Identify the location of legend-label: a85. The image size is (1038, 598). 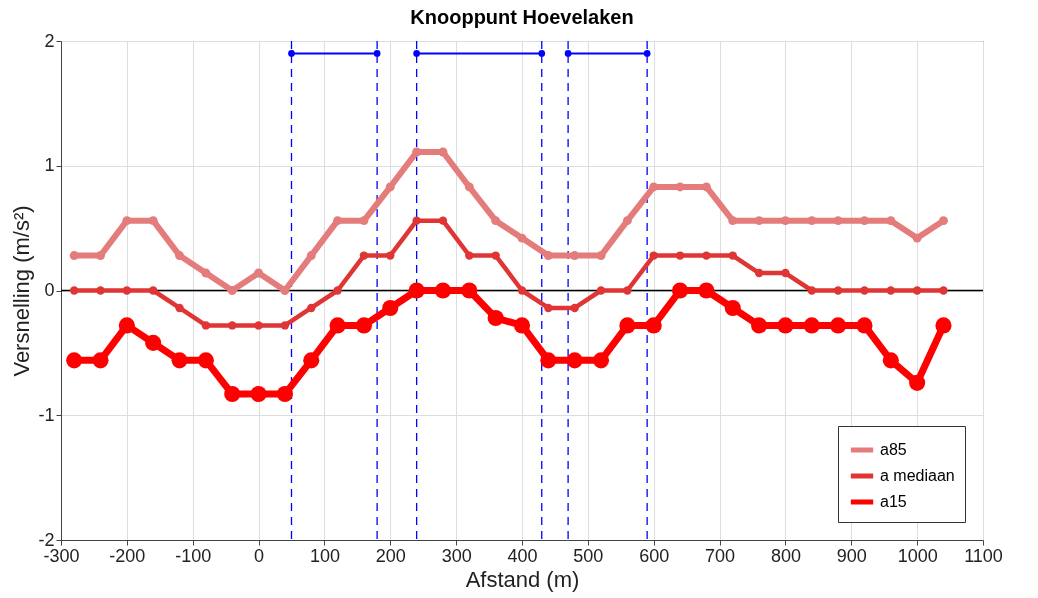
(893, 449).